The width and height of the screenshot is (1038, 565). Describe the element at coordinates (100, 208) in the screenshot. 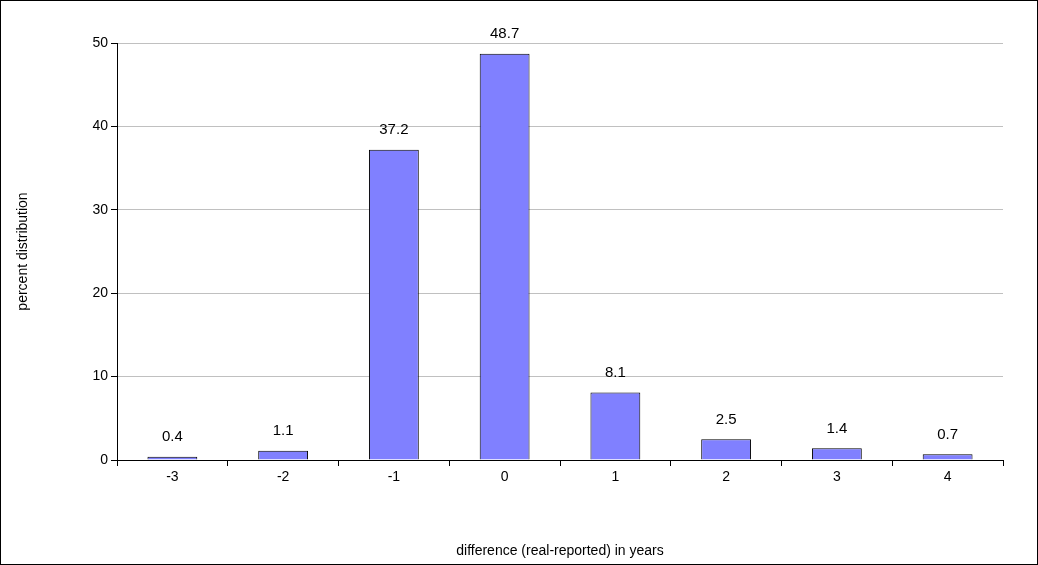

I see `y-tick-label: 30` at that location.